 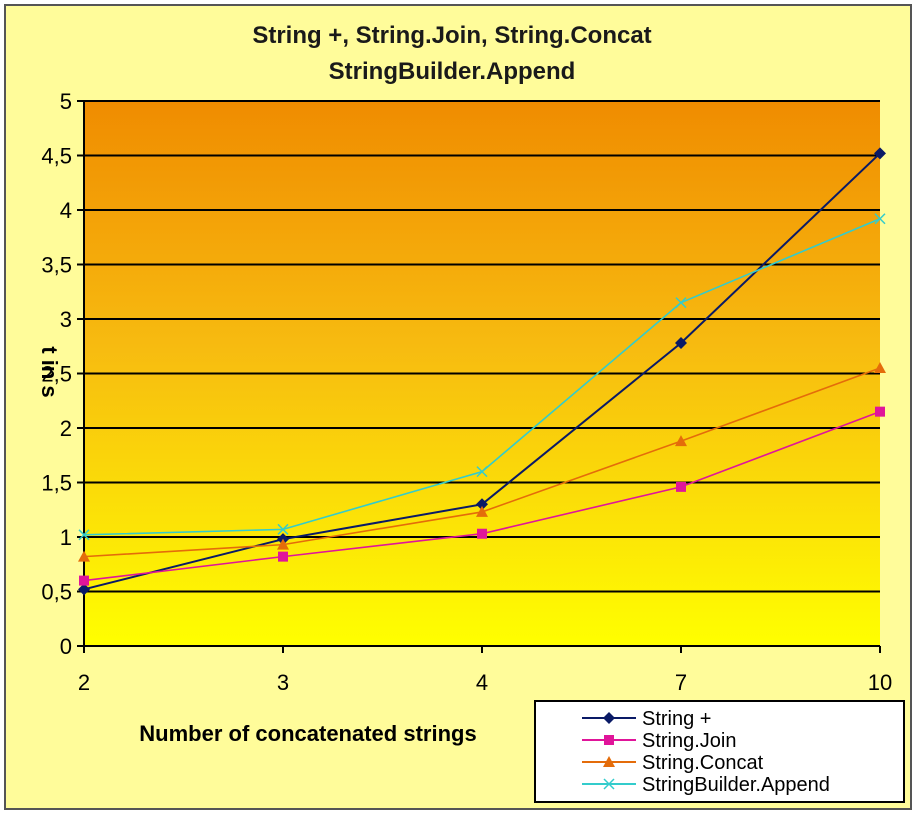 What do you see at coordinates (66, 319) in the screenshot?
I see `y-tick-label: 3` at bounding box center [66, 319].